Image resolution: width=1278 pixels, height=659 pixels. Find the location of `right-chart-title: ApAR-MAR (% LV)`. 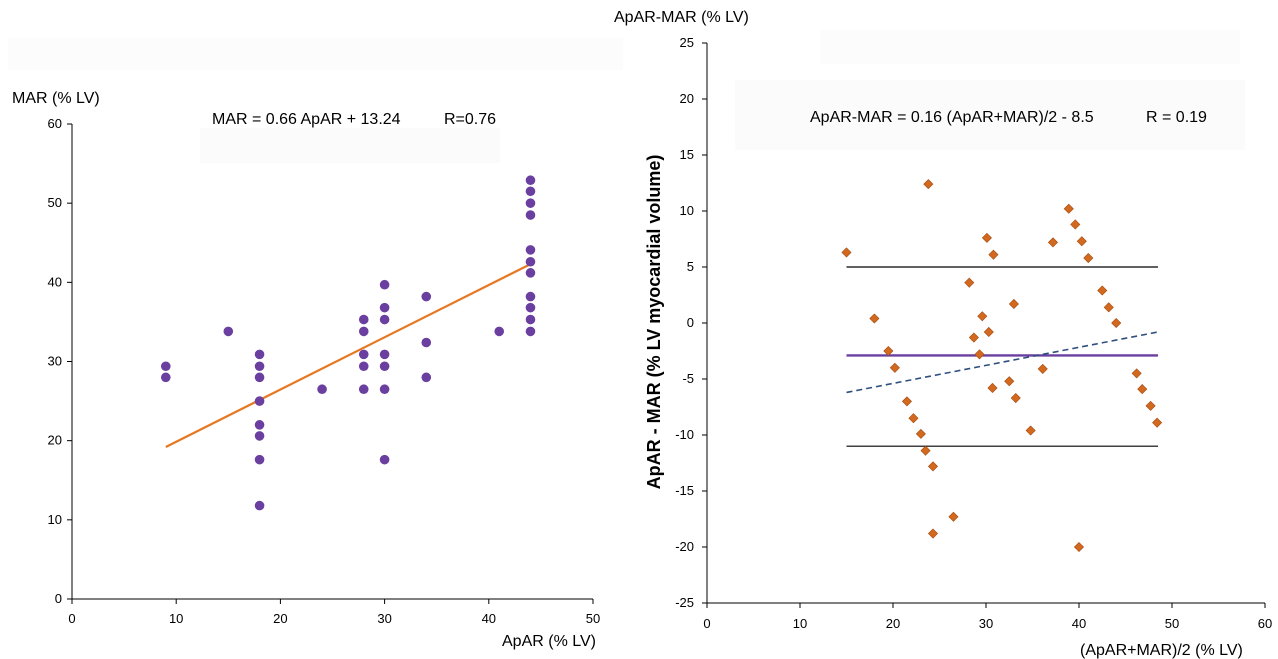

right-chart-title: ApAR-MAR (% LV) is located at coordinates (681, 17).